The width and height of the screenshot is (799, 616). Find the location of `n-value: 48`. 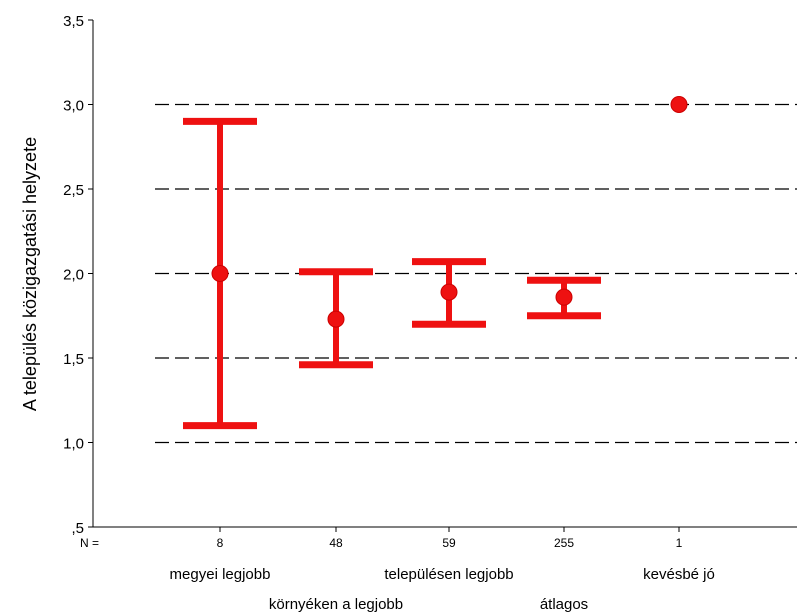

n-value: 48 is located at coordinates (336, 543).